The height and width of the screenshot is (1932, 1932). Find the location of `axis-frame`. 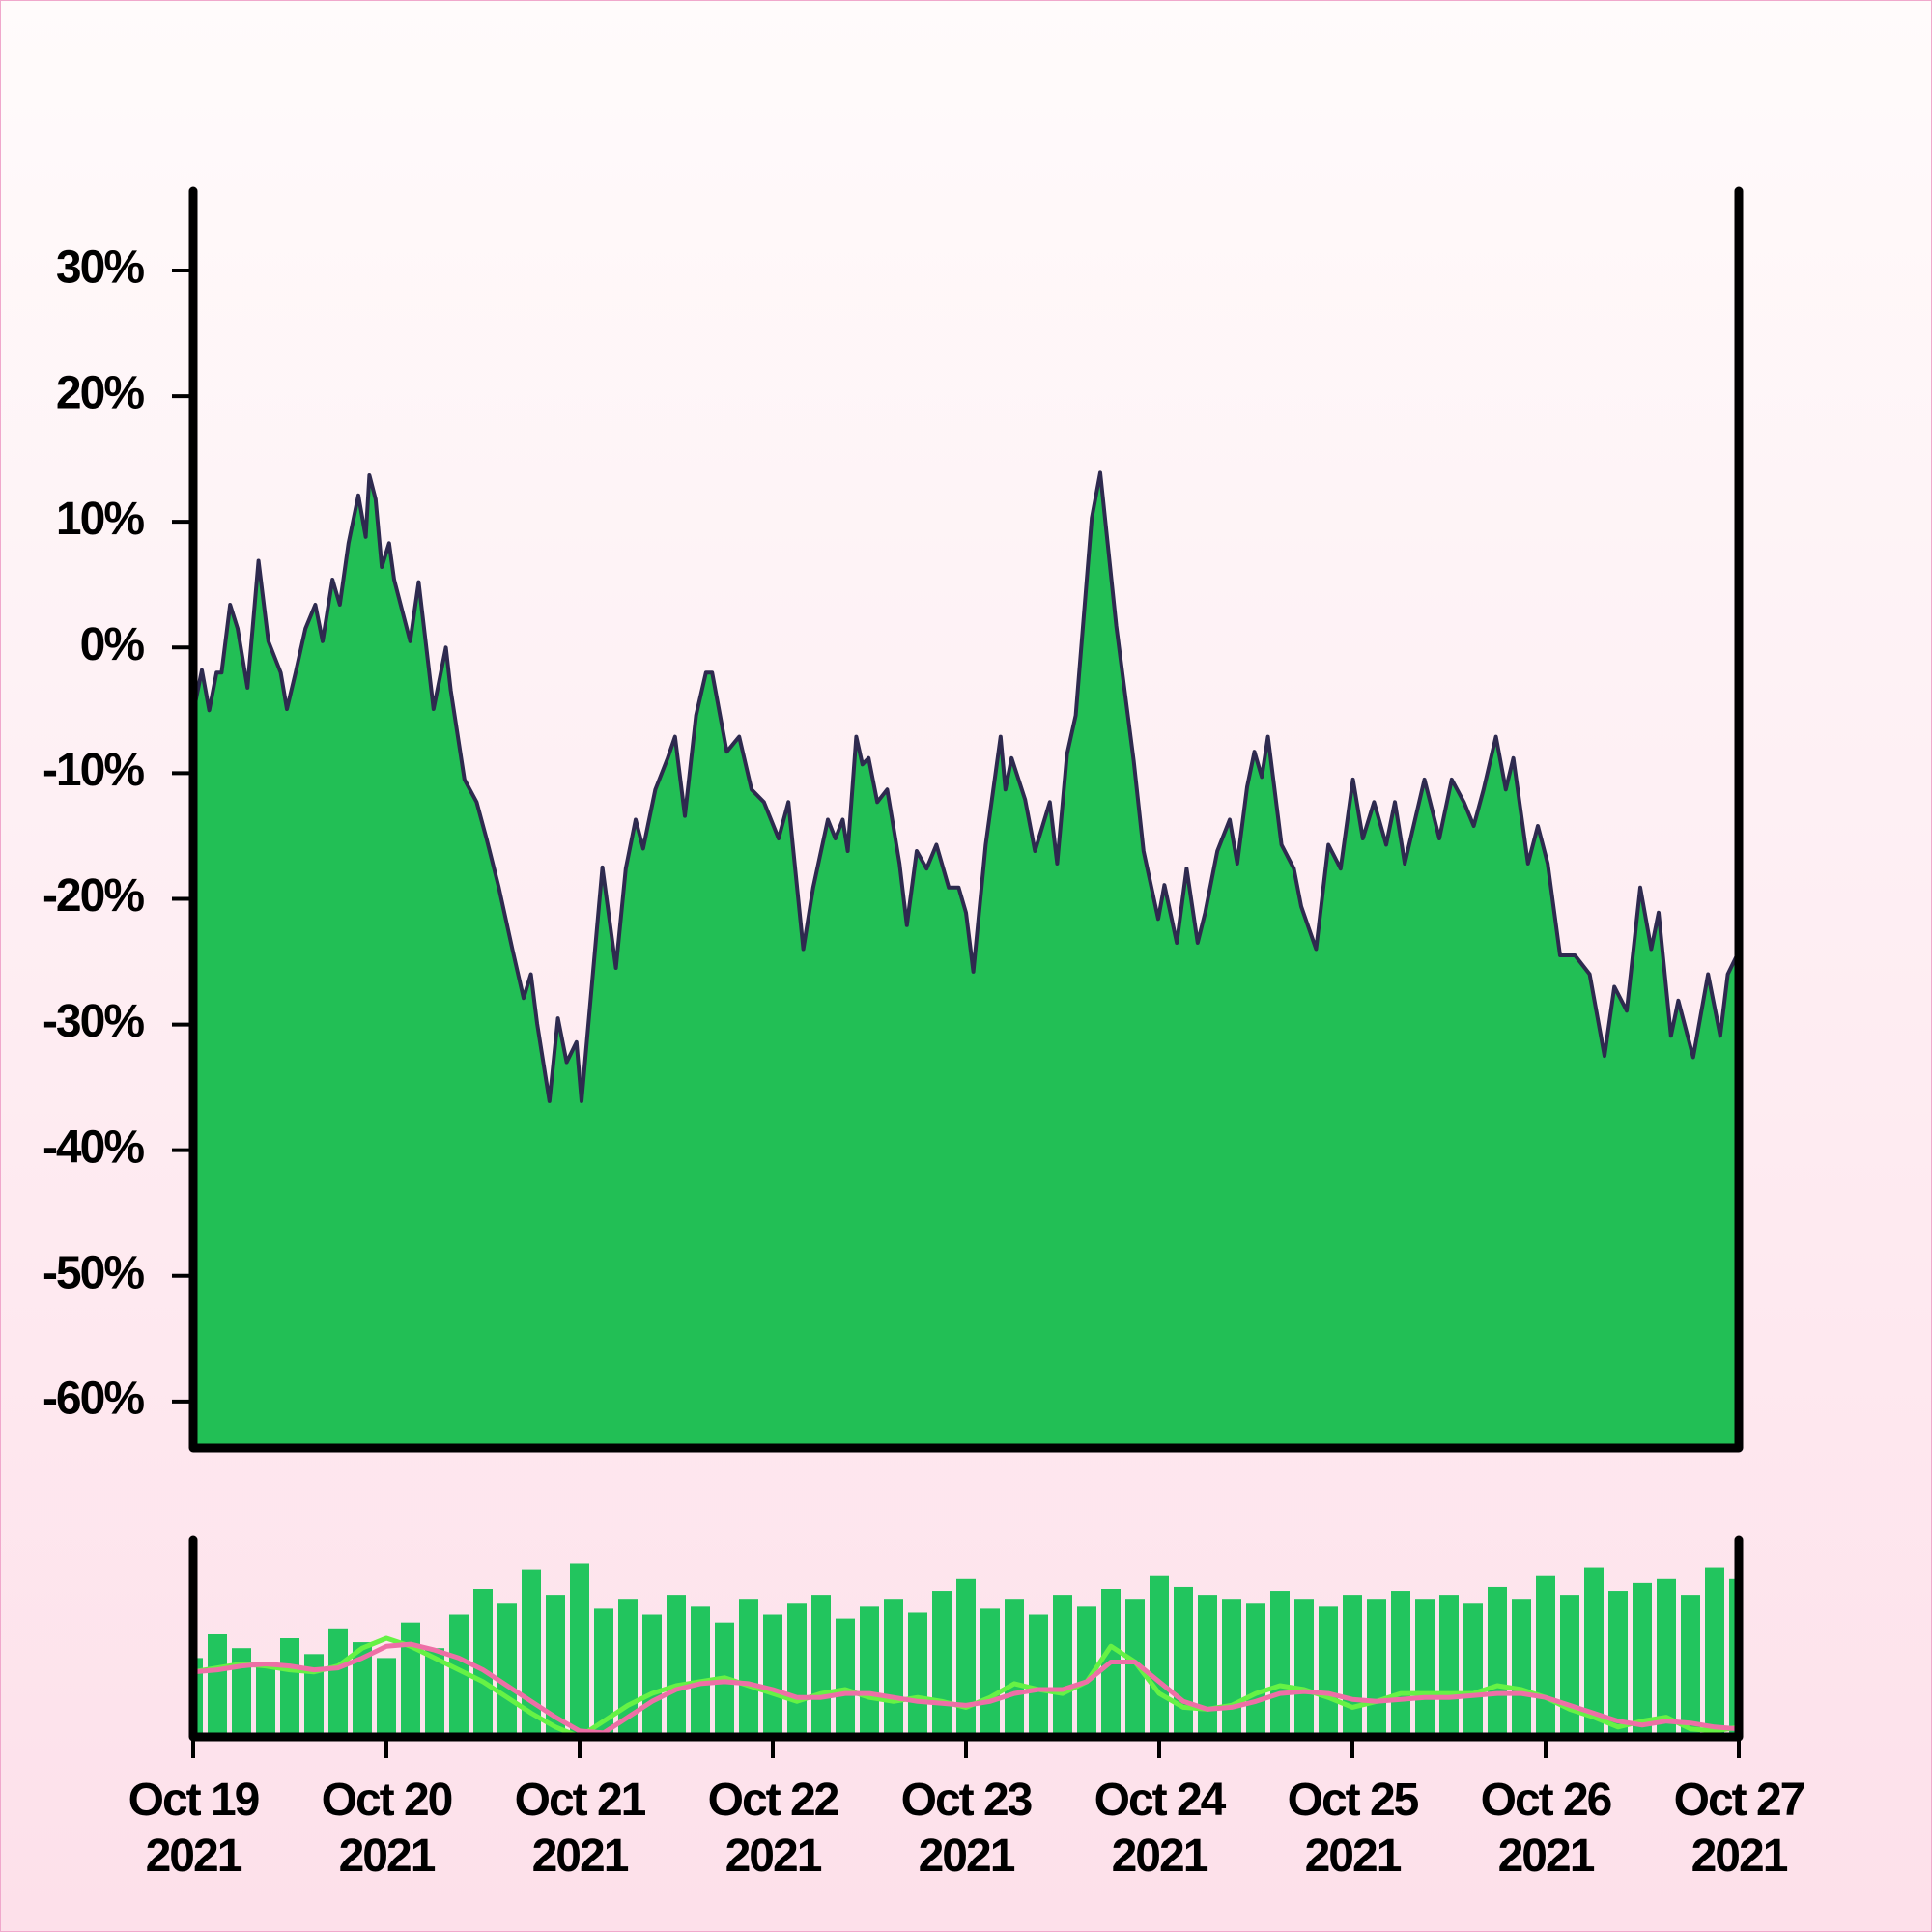

axis-frame is located at coordinates (966, 1638).